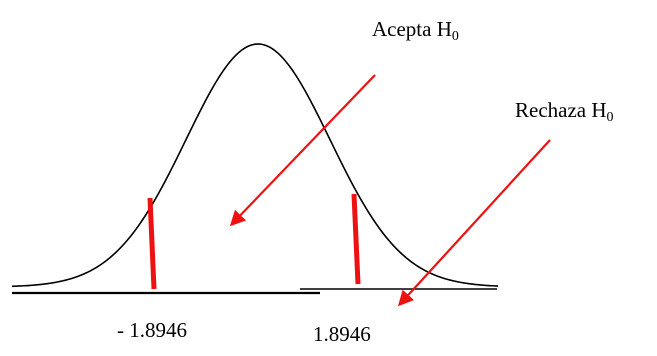  Describe the element at coordinates (356, 239) in the screenshot. I see `critical-line-right` at that location.